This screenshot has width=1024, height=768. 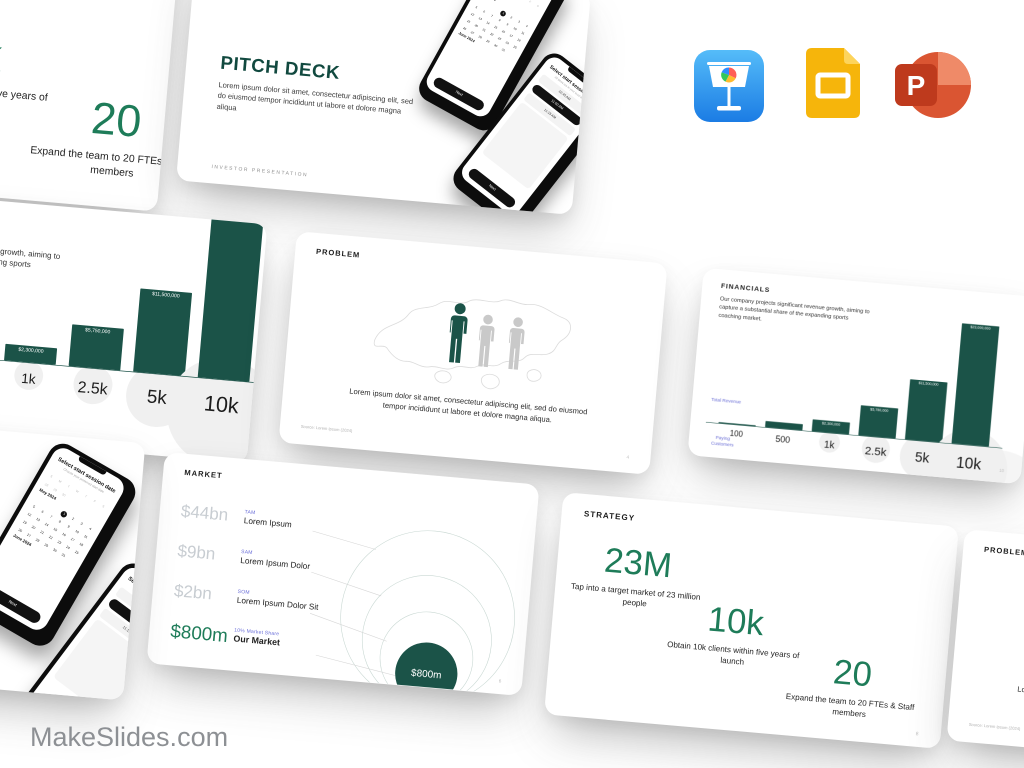 What do you see at coordinates (412, 613) in the screenshot?
I see `market-circles-diagram: $800m` at bounding box center [412, 613].